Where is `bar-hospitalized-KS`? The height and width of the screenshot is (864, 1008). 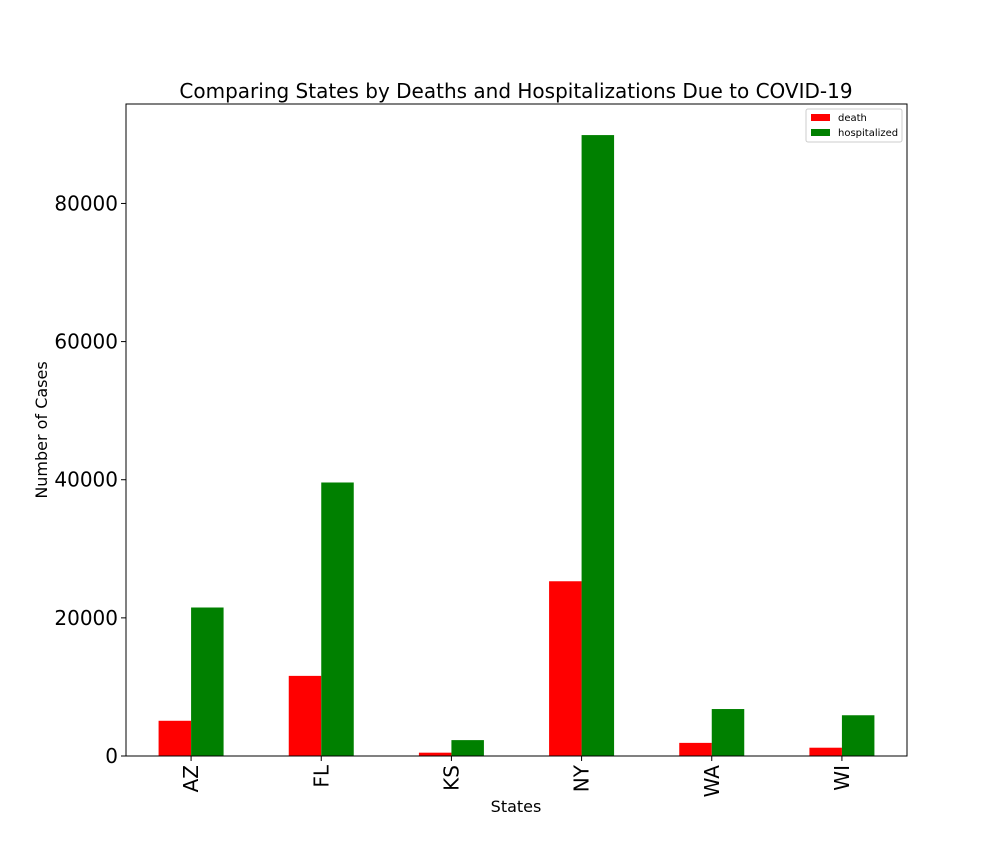 bar-hospitalized-KS is located at coordinates (467, 748).